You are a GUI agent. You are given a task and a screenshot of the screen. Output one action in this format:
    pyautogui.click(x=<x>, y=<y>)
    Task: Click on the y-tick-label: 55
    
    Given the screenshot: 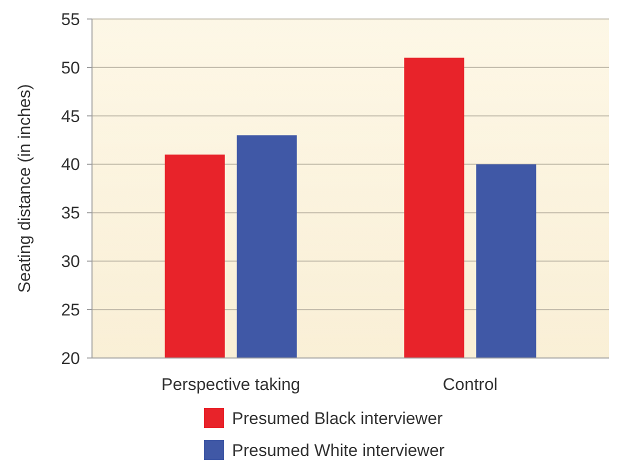 What is the action you would take?
    pyautogui.click(x=70, y=19)
    